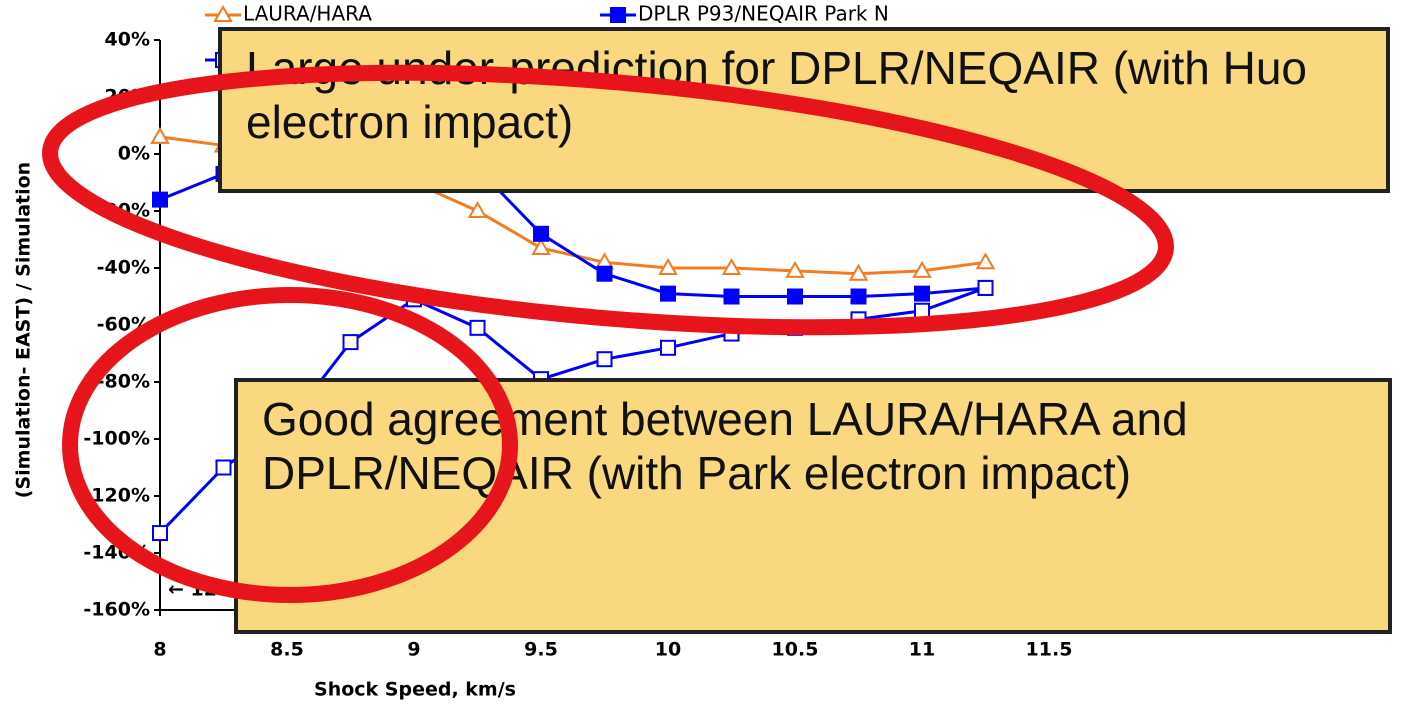 Image resolution: width=1408 pixels, height=711 pixels. Describe the element at coordinates (134, 154) in the screenshot. I see `y-tick-label: 0%` at that location.